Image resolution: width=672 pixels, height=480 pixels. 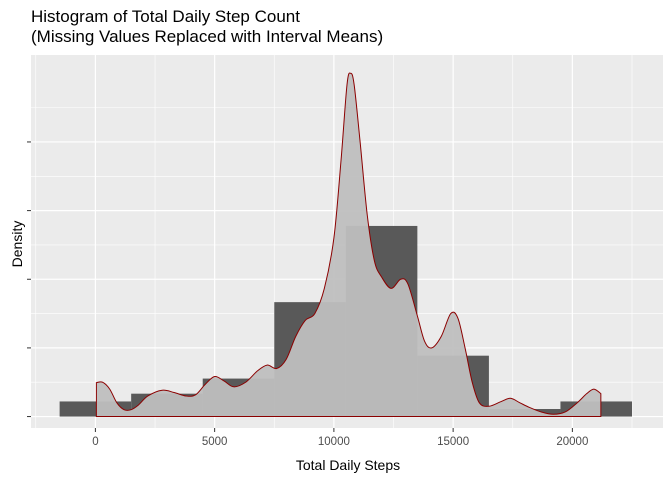 I want to click on y-axis-label: Density, so click(x=17, y=244).